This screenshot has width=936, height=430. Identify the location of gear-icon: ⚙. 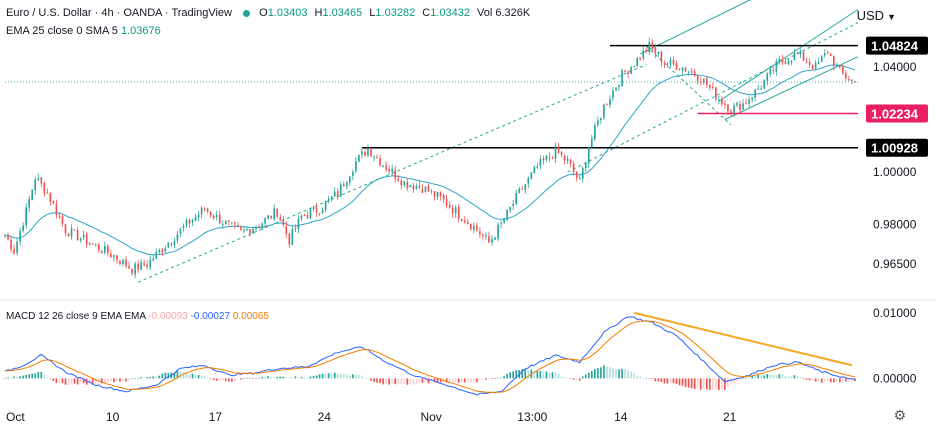
(899, 415).